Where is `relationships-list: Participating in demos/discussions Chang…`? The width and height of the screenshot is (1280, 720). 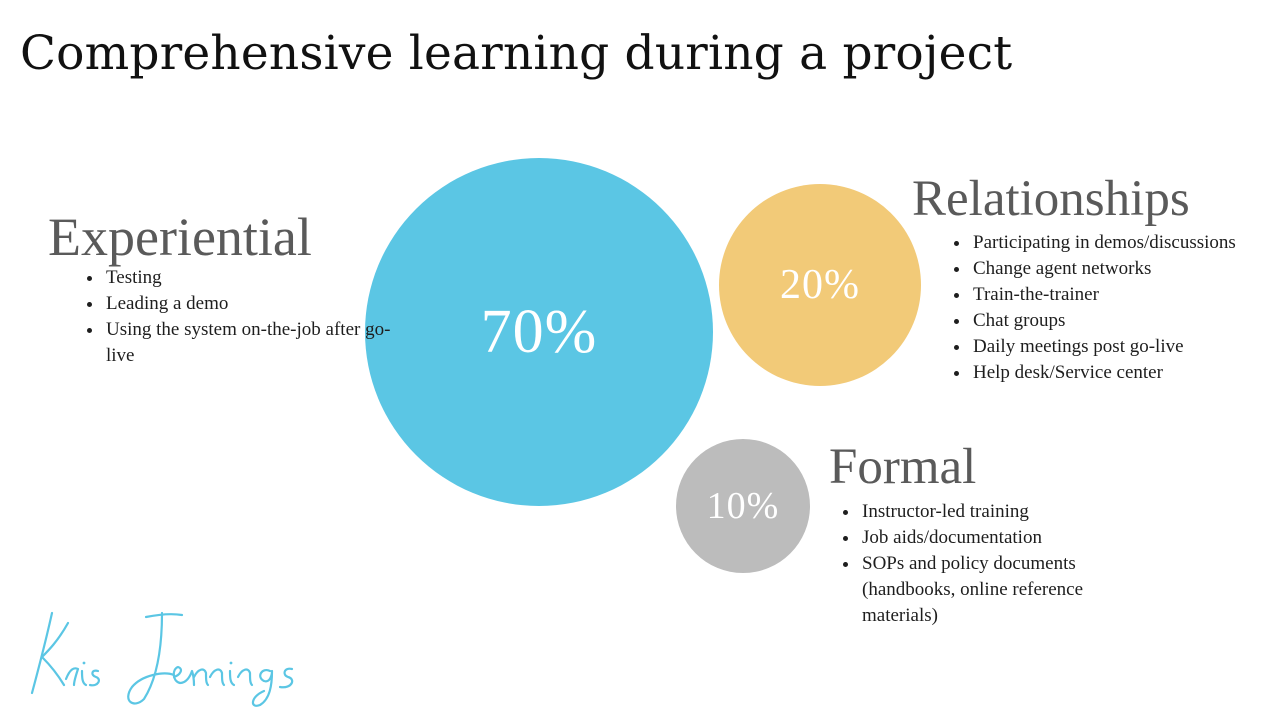
relationships-list: Participating in demos/discussions Chang… is located at coordinates (1096, 308).